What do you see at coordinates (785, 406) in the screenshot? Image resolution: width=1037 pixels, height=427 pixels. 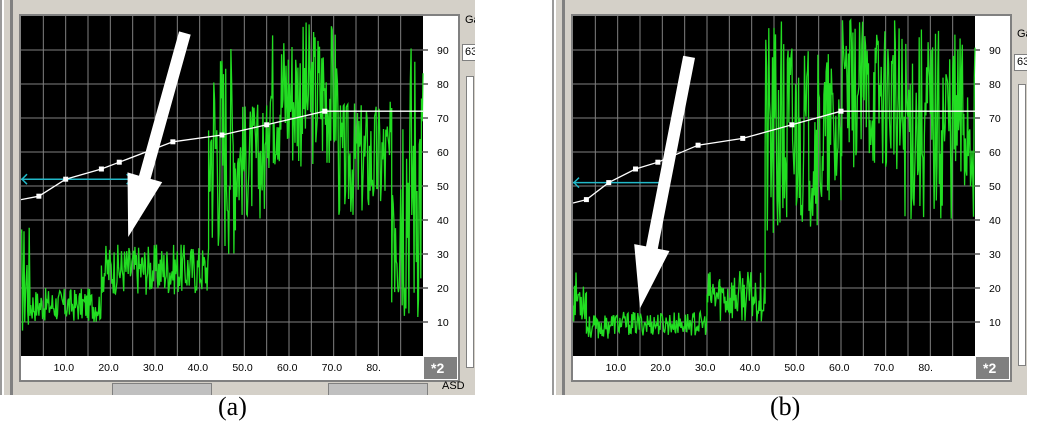 I see `caption-b: (b)` at bounding box center [785, 406].